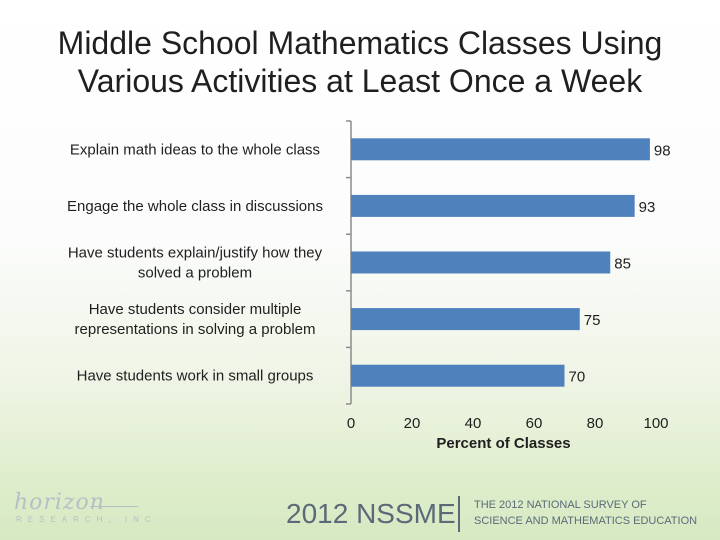 This screenshot has height=540, width=720. Describe the element at coordinates (534, 423) in the screenshot. I see `x-tick-label: 60` at that location.